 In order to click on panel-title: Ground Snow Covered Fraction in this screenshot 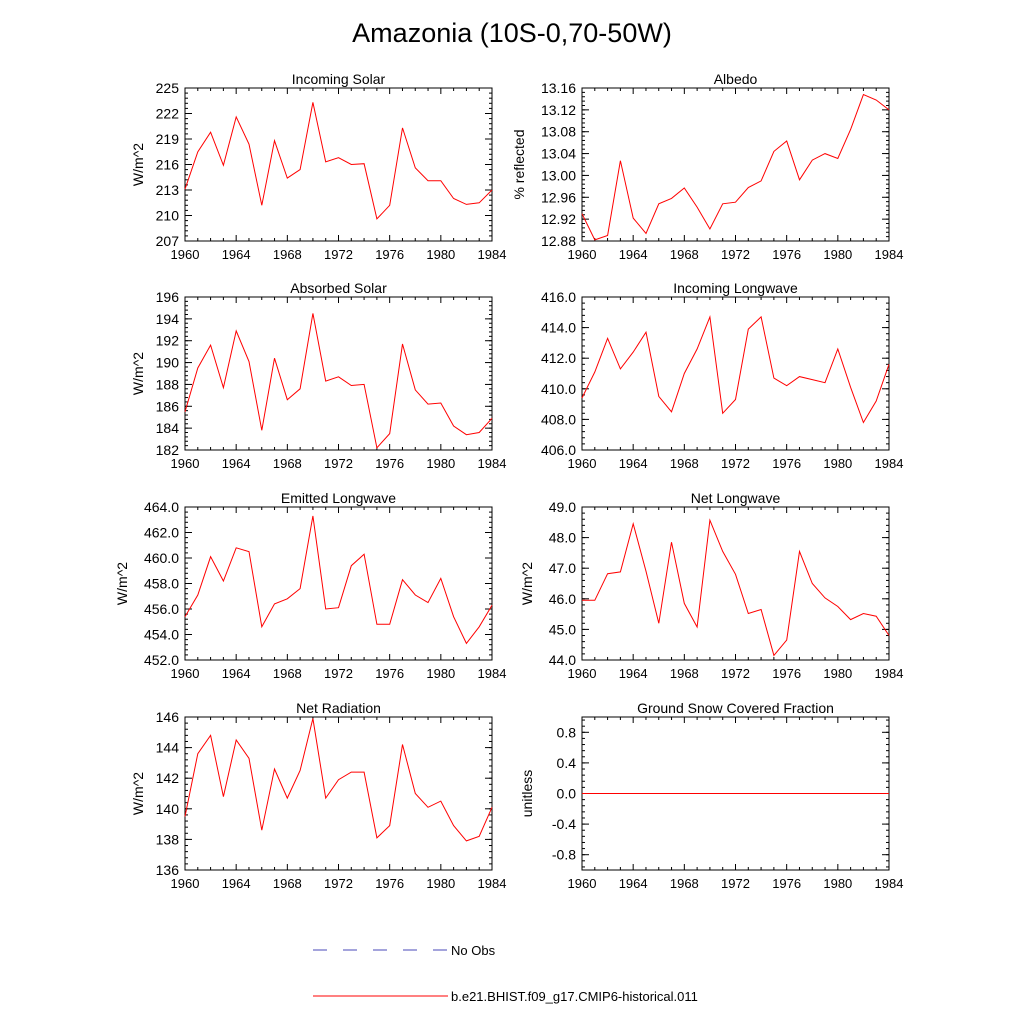, I will do `click(735, 708)`.